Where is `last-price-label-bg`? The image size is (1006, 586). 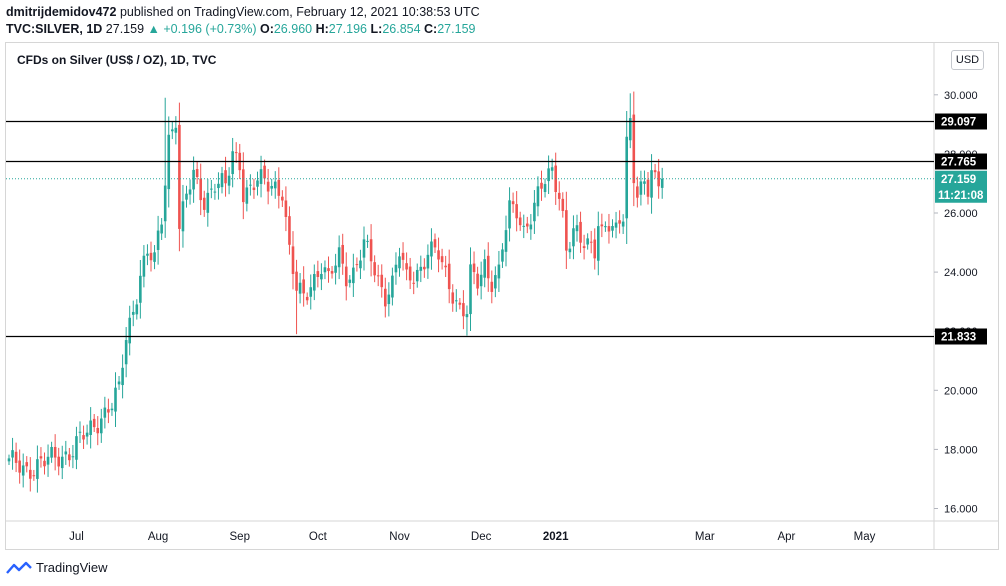 last-price-label-bg is located at coordinates (961, 186).